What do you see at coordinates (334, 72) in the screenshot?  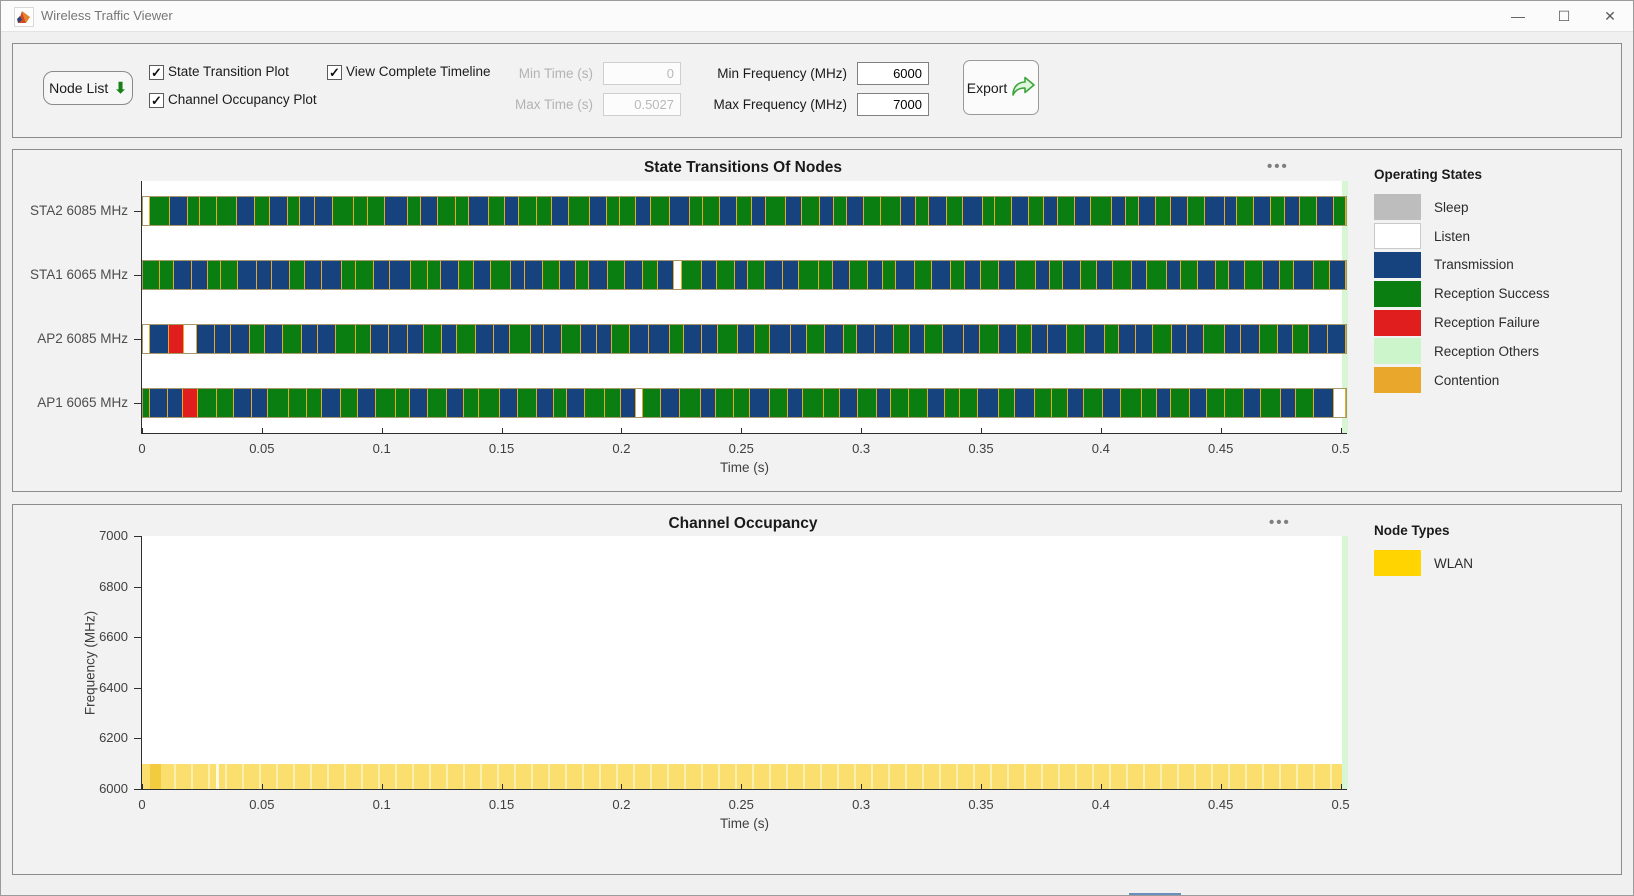 I see `view-complete-timeline-checkbox: ✓` at bounding box center [334, 72].